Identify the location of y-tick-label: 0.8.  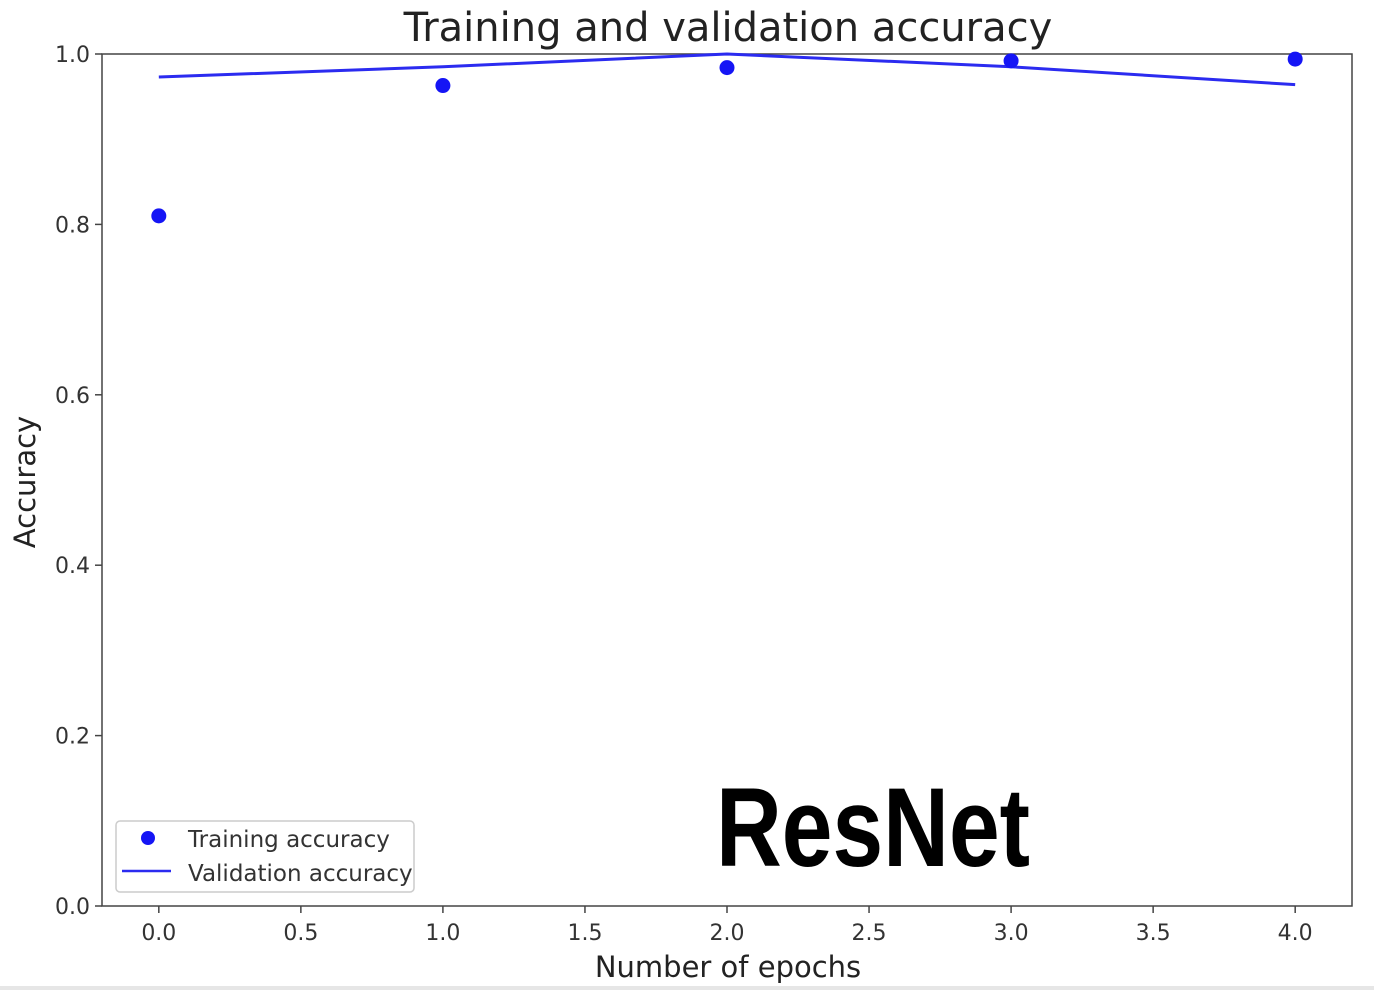
(72, 225).